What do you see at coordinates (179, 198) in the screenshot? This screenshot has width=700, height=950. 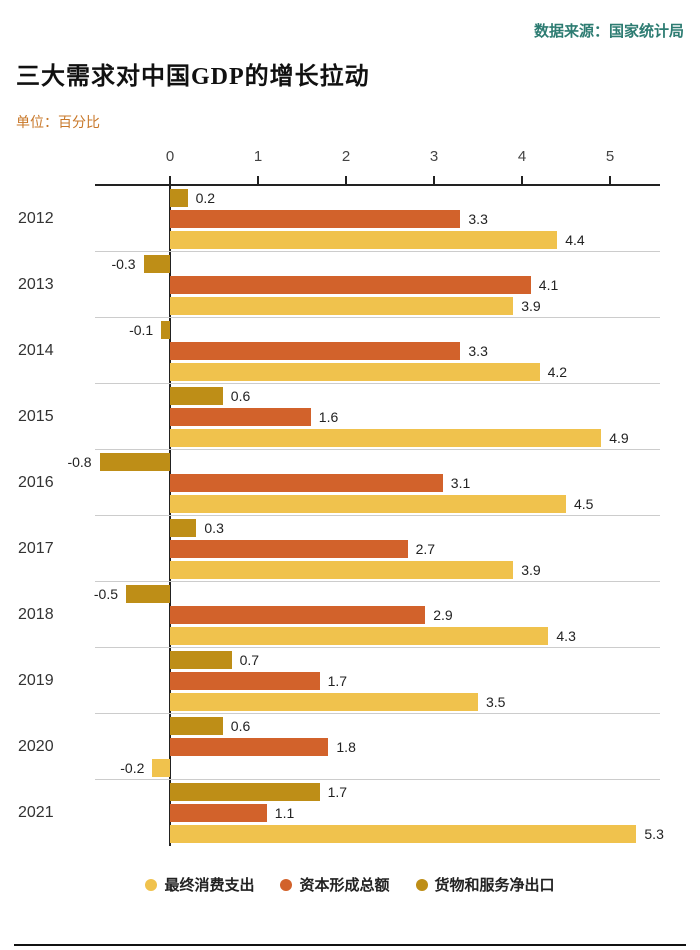 I see `bar-net_exports-2012` at bounding box center [179, 198].